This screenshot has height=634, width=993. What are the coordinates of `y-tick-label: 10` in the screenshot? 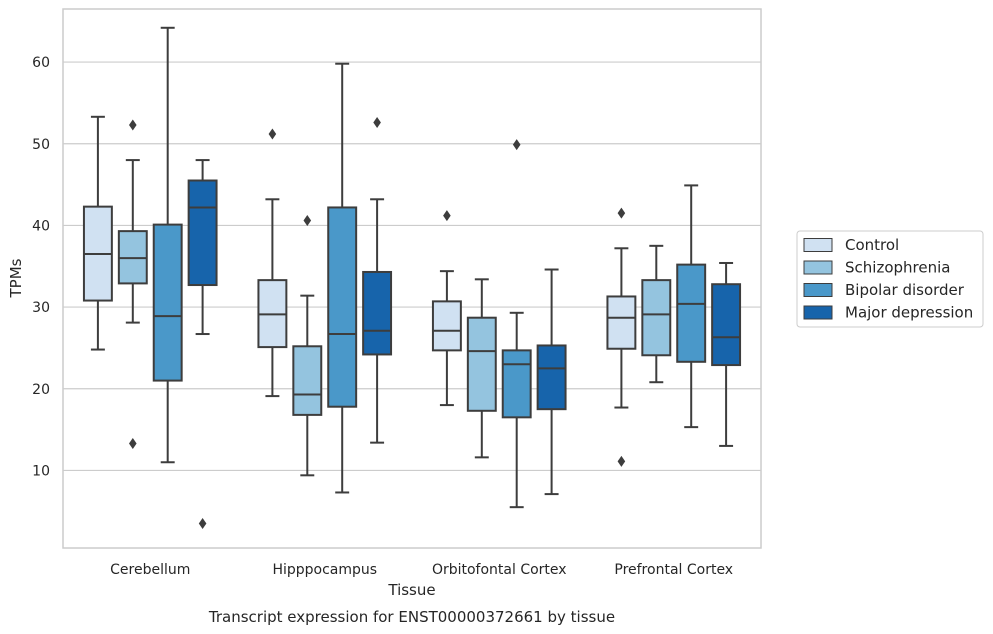 It's located at (41, 471).